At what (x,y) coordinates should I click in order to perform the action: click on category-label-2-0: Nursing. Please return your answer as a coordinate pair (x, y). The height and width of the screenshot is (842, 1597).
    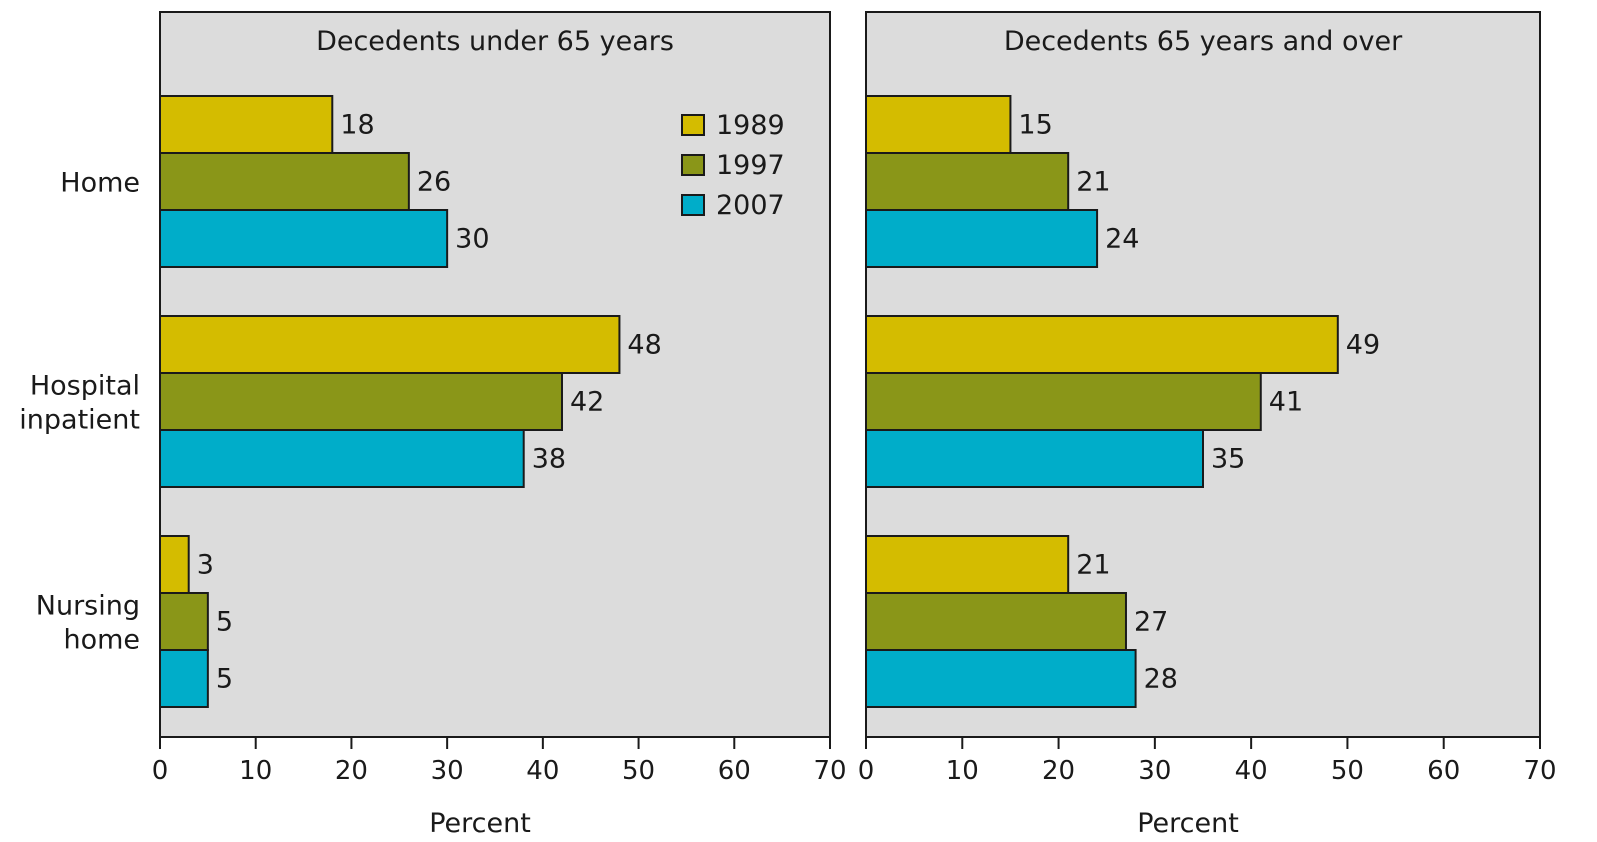
    Looking at the image, I should click on (88, 606).